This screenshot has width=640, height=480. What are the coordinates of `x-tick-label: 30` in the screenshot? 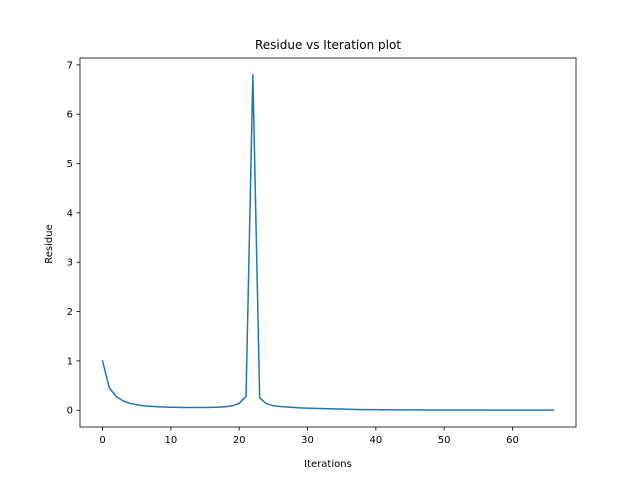 It's located at (307, 440).